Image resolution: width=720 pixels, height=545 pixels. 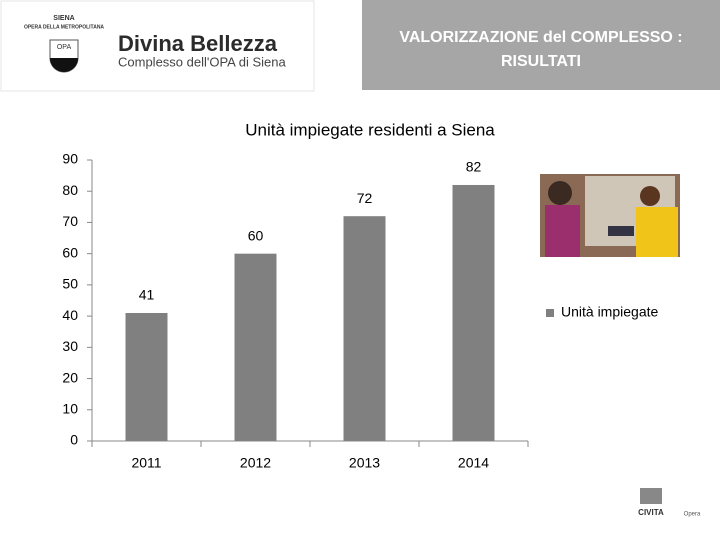 I want to click on y-tick-label: 10, so click(x=70, y=408).